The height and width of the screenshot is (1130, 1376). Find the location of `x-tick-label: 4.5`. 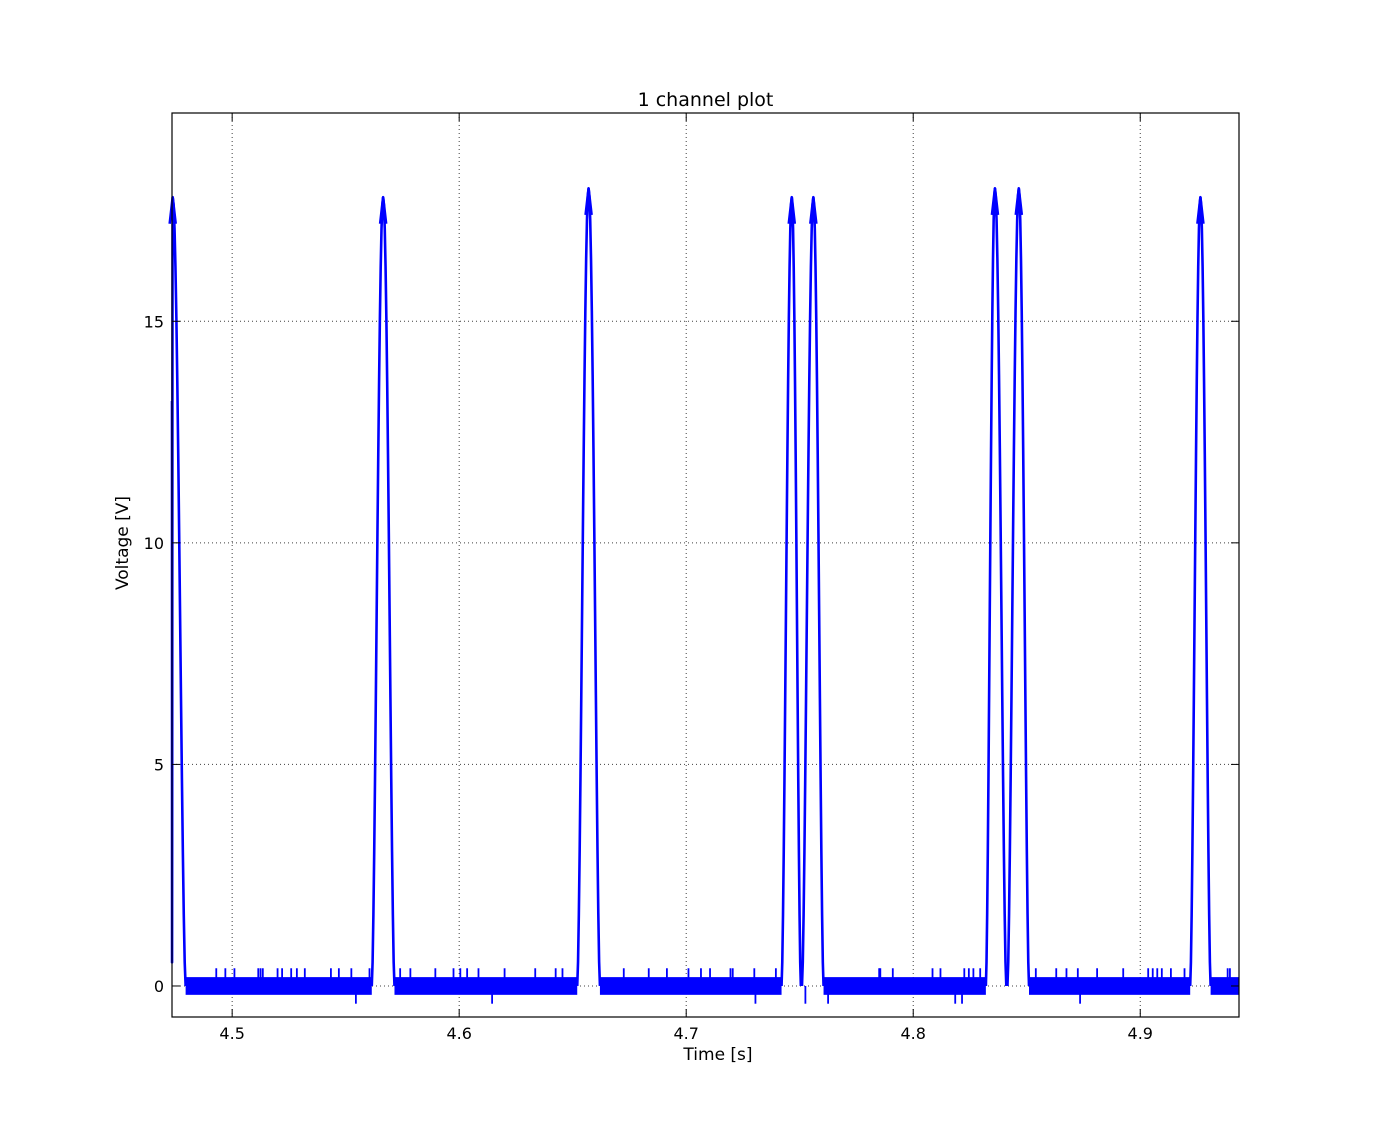

x-tick-label: 4.5 is located at coordinates (231, 1033).